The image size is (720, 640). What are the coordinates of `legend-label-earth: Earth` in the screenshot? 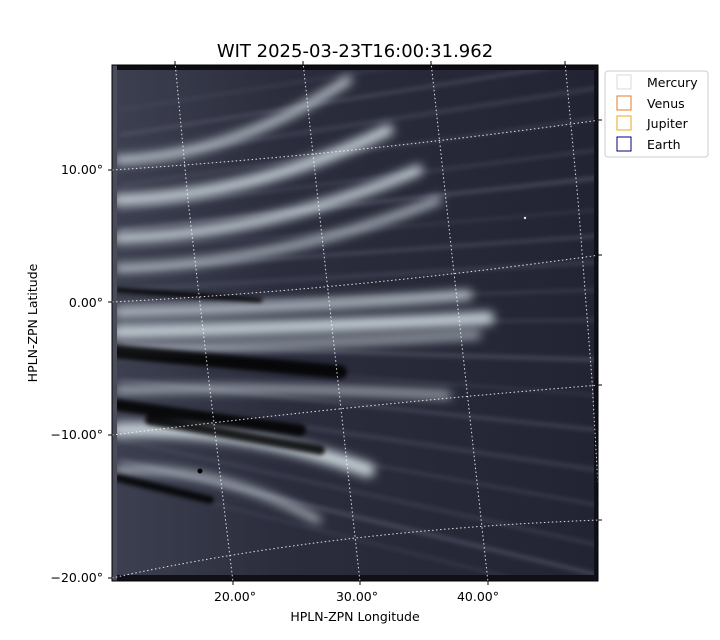 It's located at (664, 144).